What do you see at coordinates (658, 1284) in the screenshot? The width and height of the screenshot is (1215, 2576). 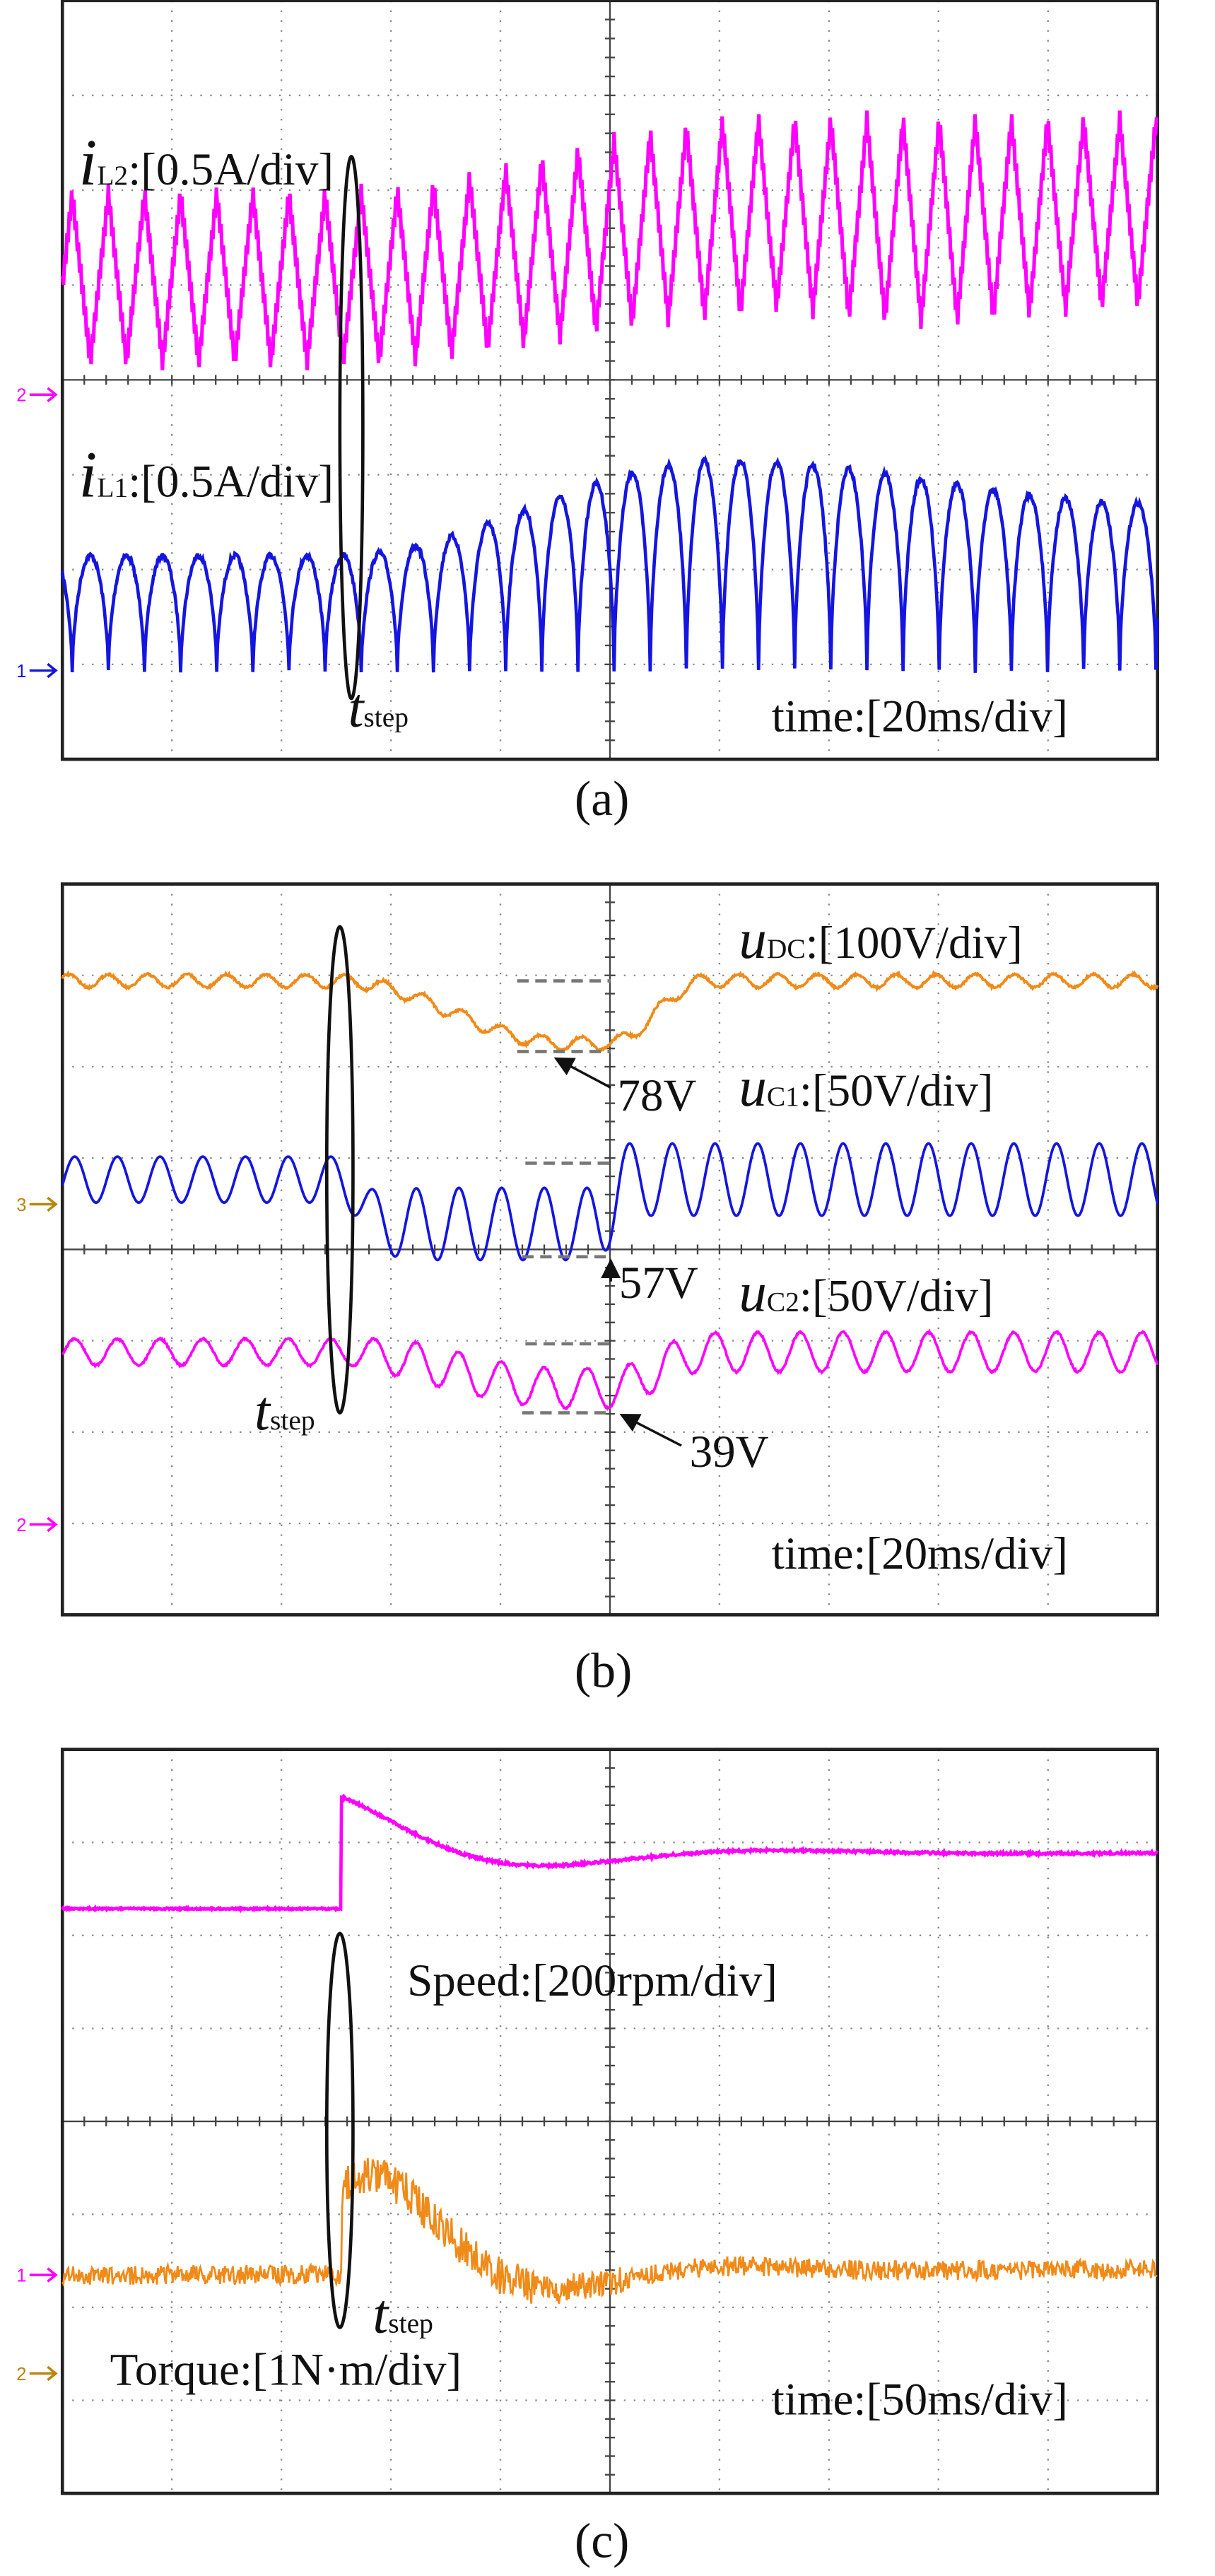 I see `annotation: 57V` at bounding box center [658, 1284].